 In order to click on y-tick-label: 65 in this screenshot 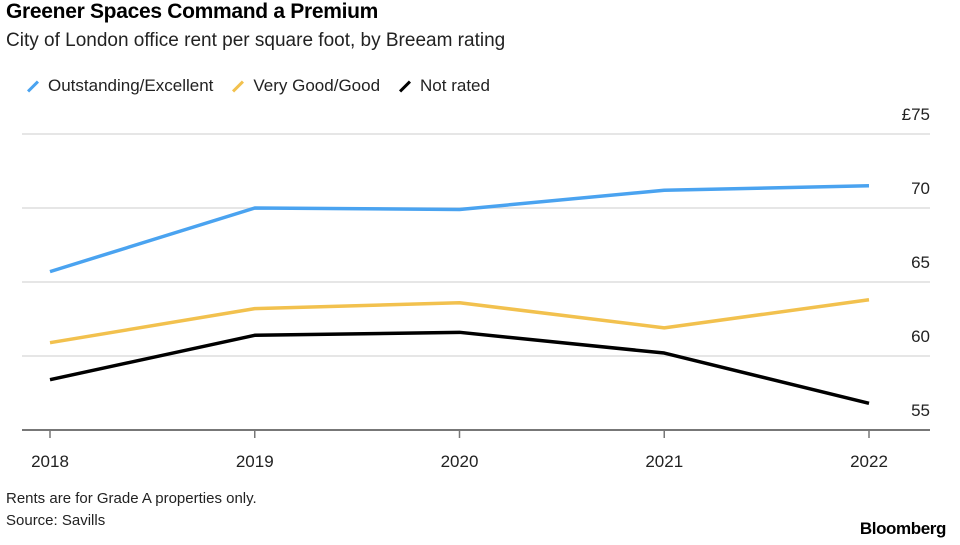, I will do `click(920, 262)`.